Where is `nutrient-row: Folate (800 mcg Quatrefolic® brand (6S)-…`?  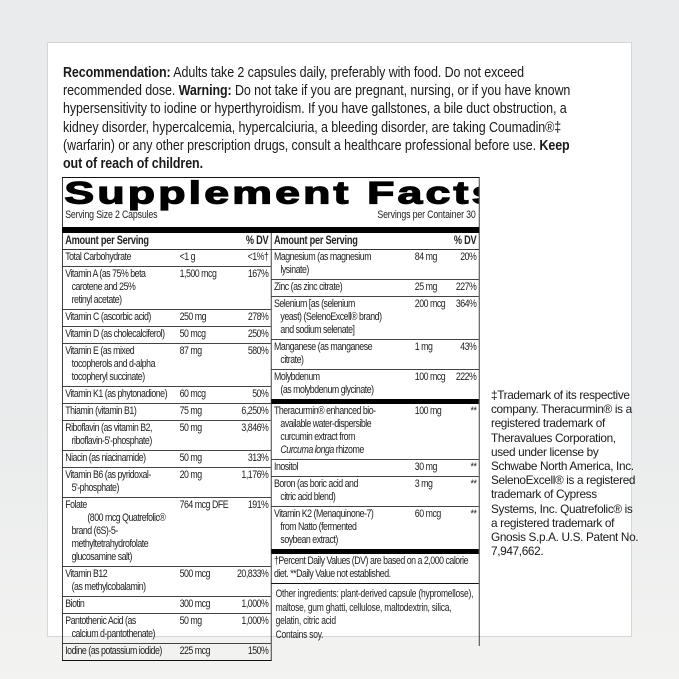
nutrient-row: Folate (800 mcg Quatrefolic® brand (6S)-… is located at coordinates (166, 532).